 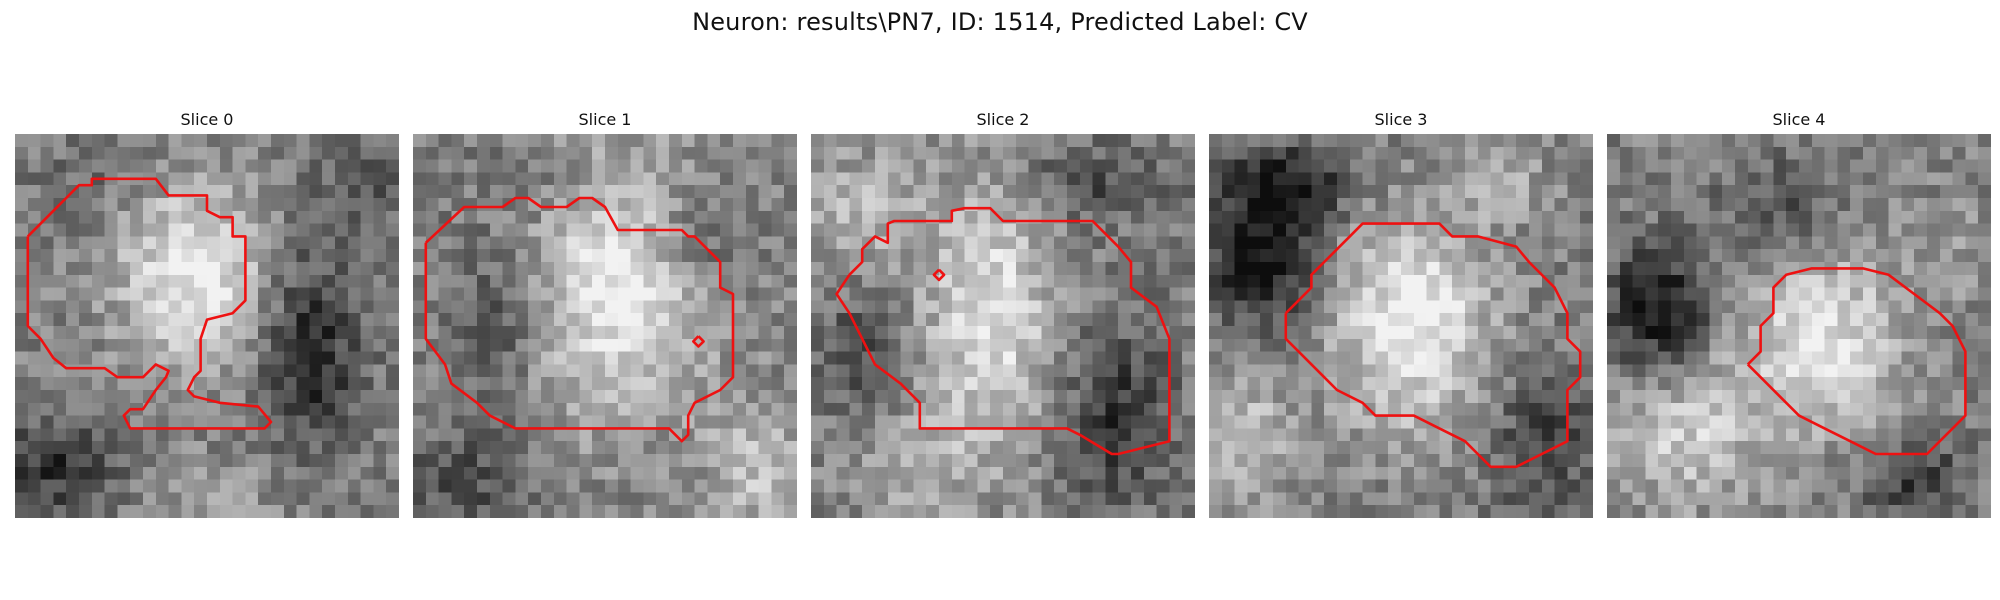 I want to click on slice-title: Slice 0, so click(x=207, y=119).